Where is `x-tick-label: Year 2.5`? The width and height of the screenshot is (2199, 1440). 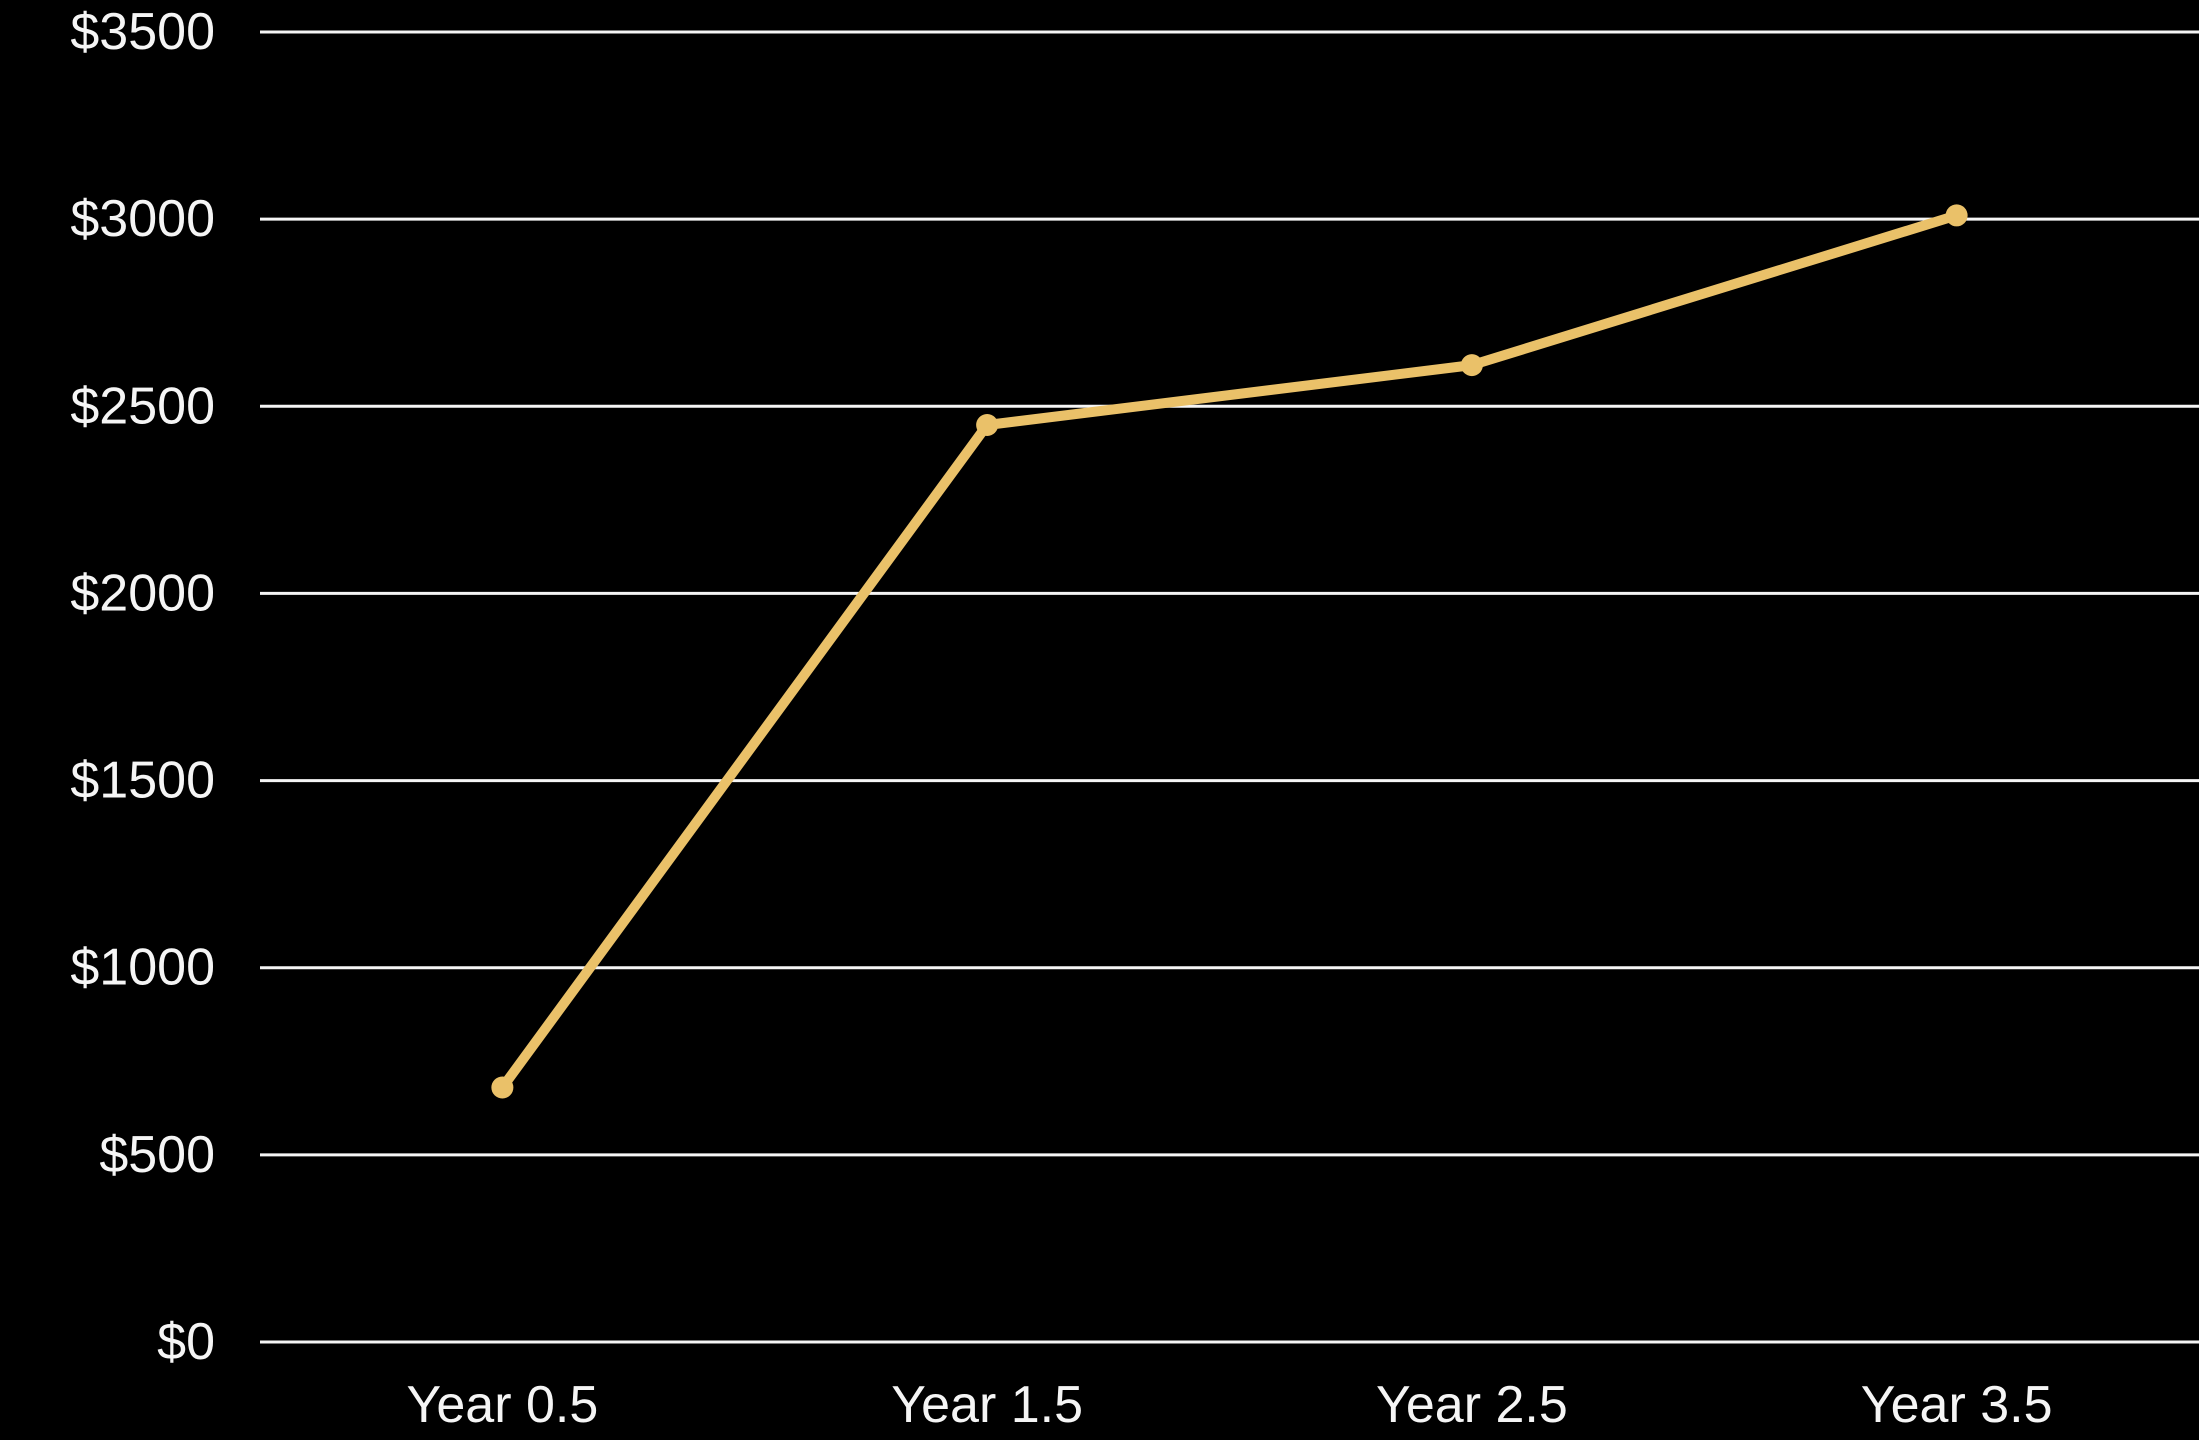
x-tick-label: Year 2.5 is located at coordinates (1472, 1405).